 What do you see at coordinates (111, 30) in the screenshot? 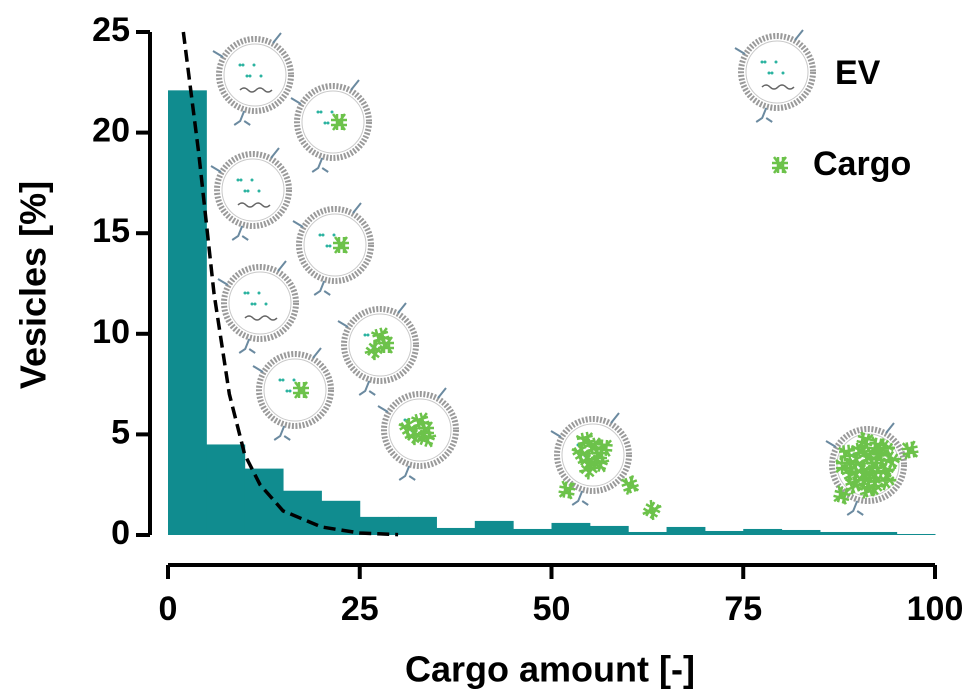
I see `y-tick-label: 25` at bounding box center [111, 30].